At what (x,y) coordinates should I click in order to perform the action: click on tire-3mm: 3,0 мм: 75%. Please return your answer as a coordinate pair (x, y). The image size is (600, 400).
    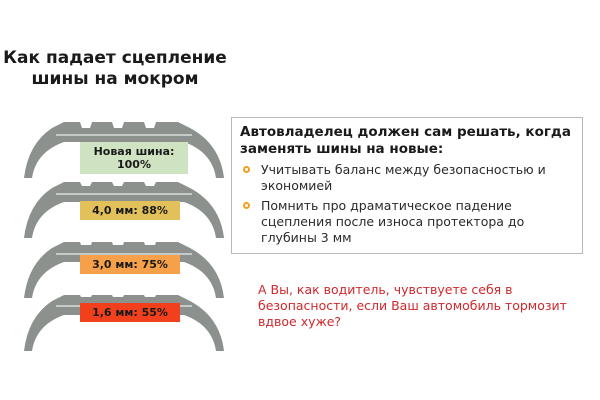
    Looking at the image, I should click on (124, 266).